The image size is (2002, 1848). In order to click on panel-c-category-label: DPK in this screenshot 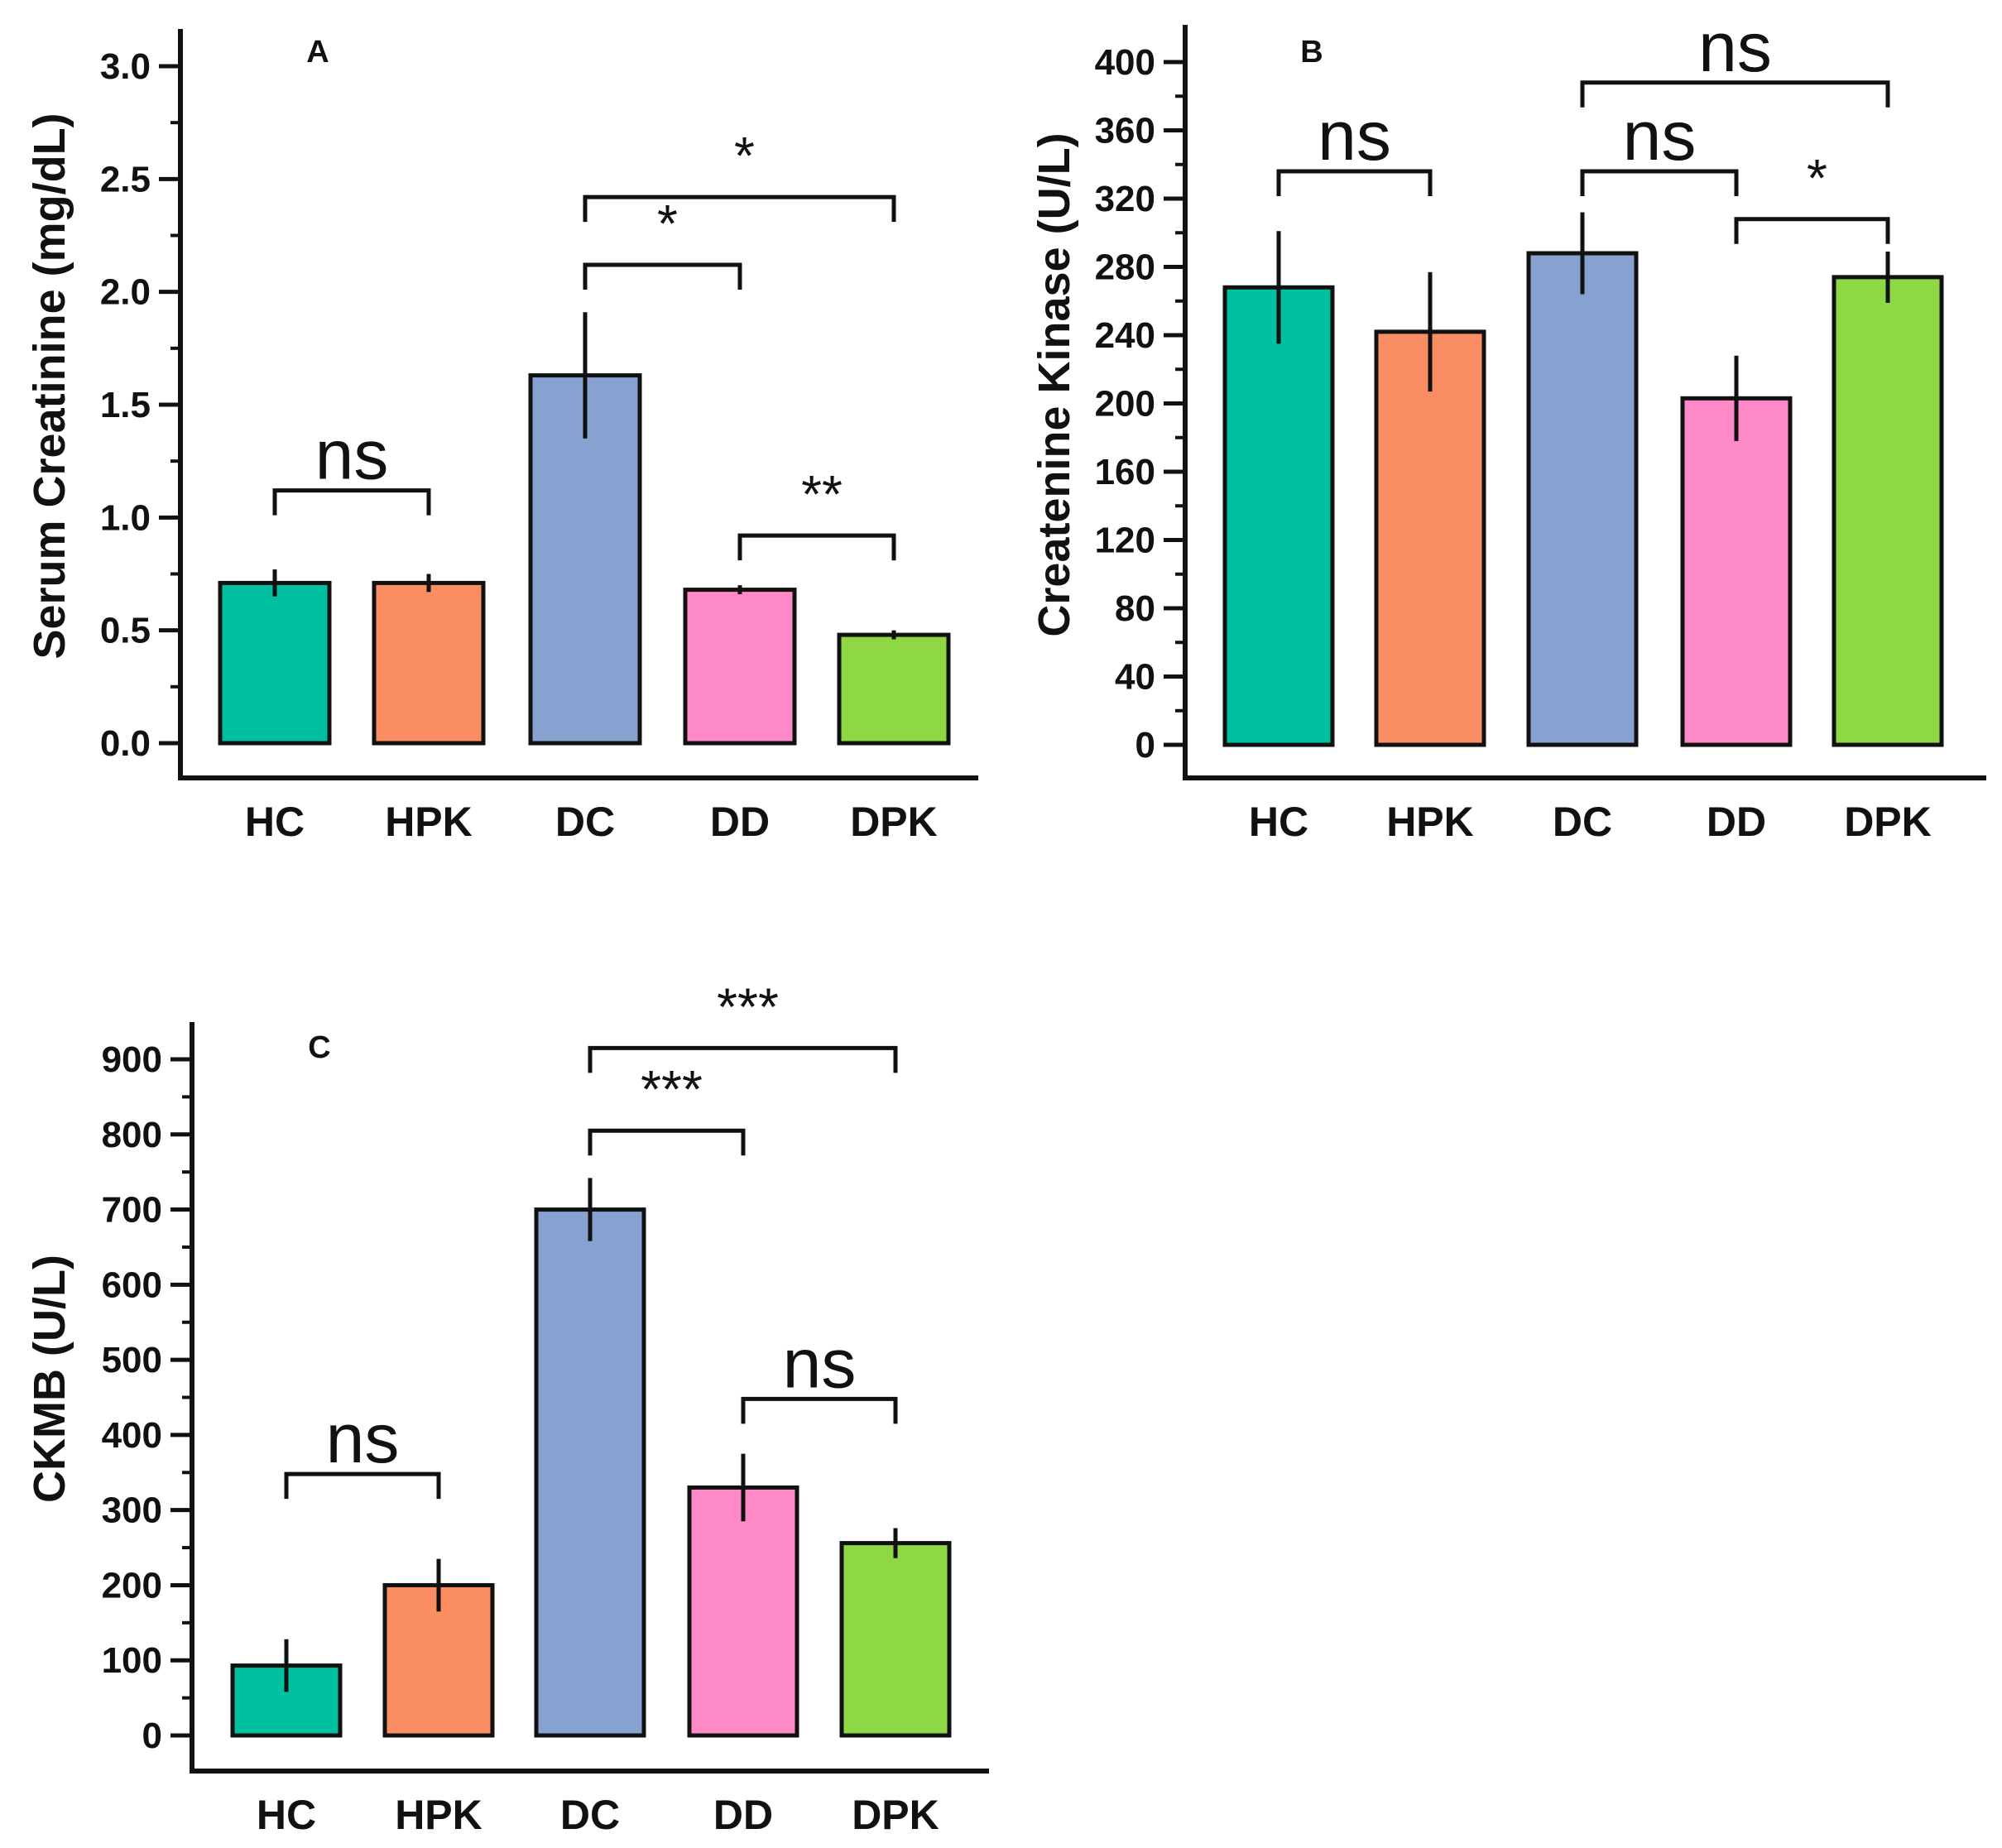, I will do `click(895, 1815)`.